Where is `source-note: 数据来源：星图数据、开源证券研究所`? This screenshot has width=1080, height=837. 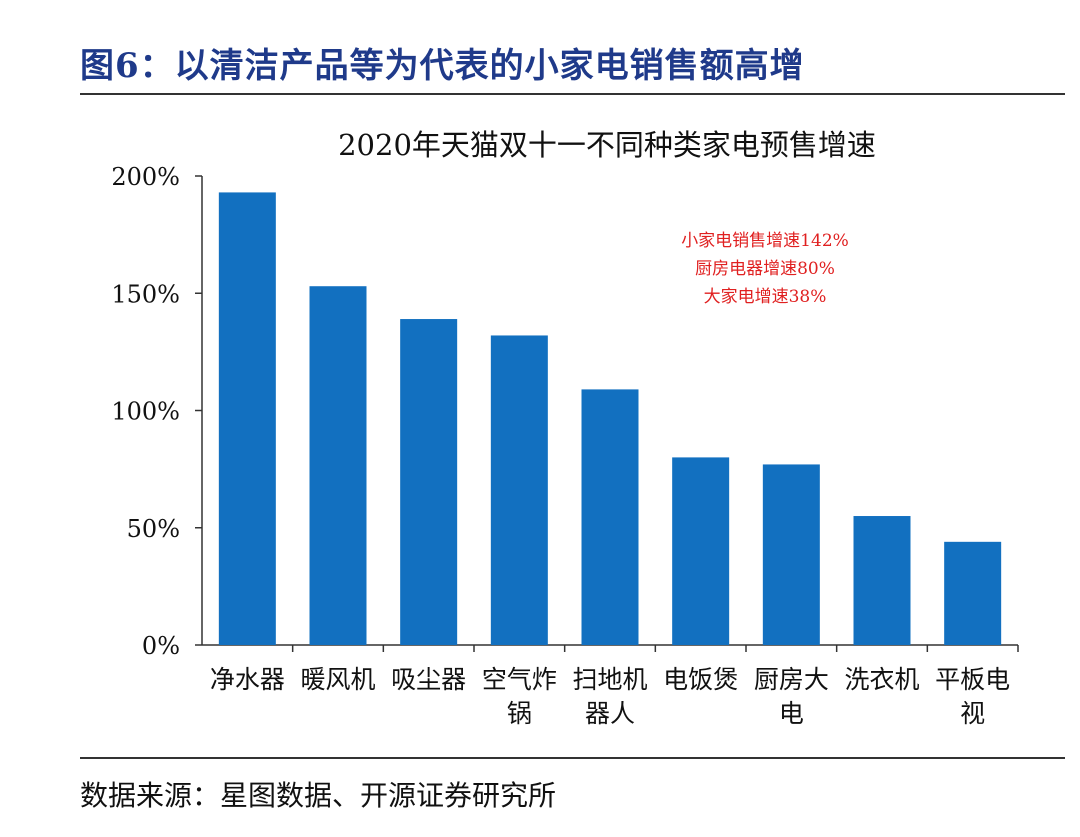 source-note: 数据来源：星图数据、开源证券研究所 is located at coordinates (318, 795).